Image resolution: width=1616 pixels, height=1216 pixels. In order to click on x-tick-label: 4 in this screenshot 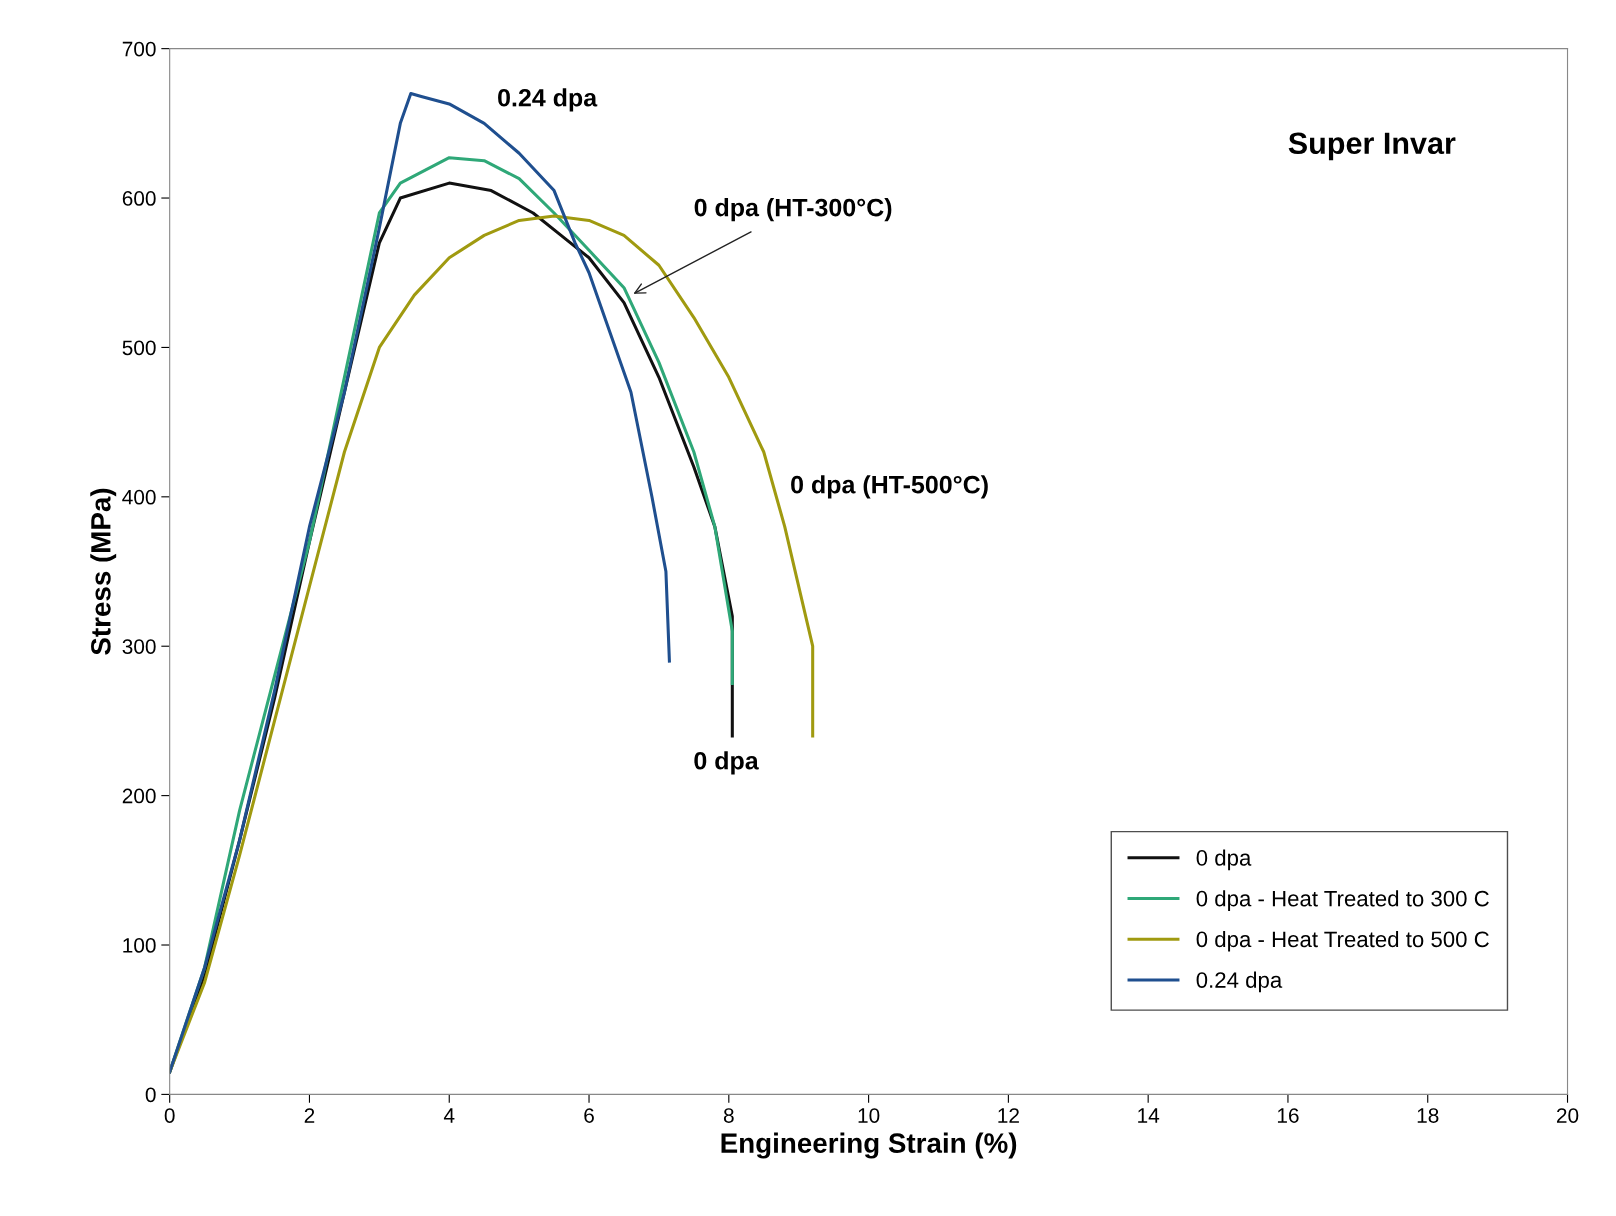, I will do `click(449, 1115)`.